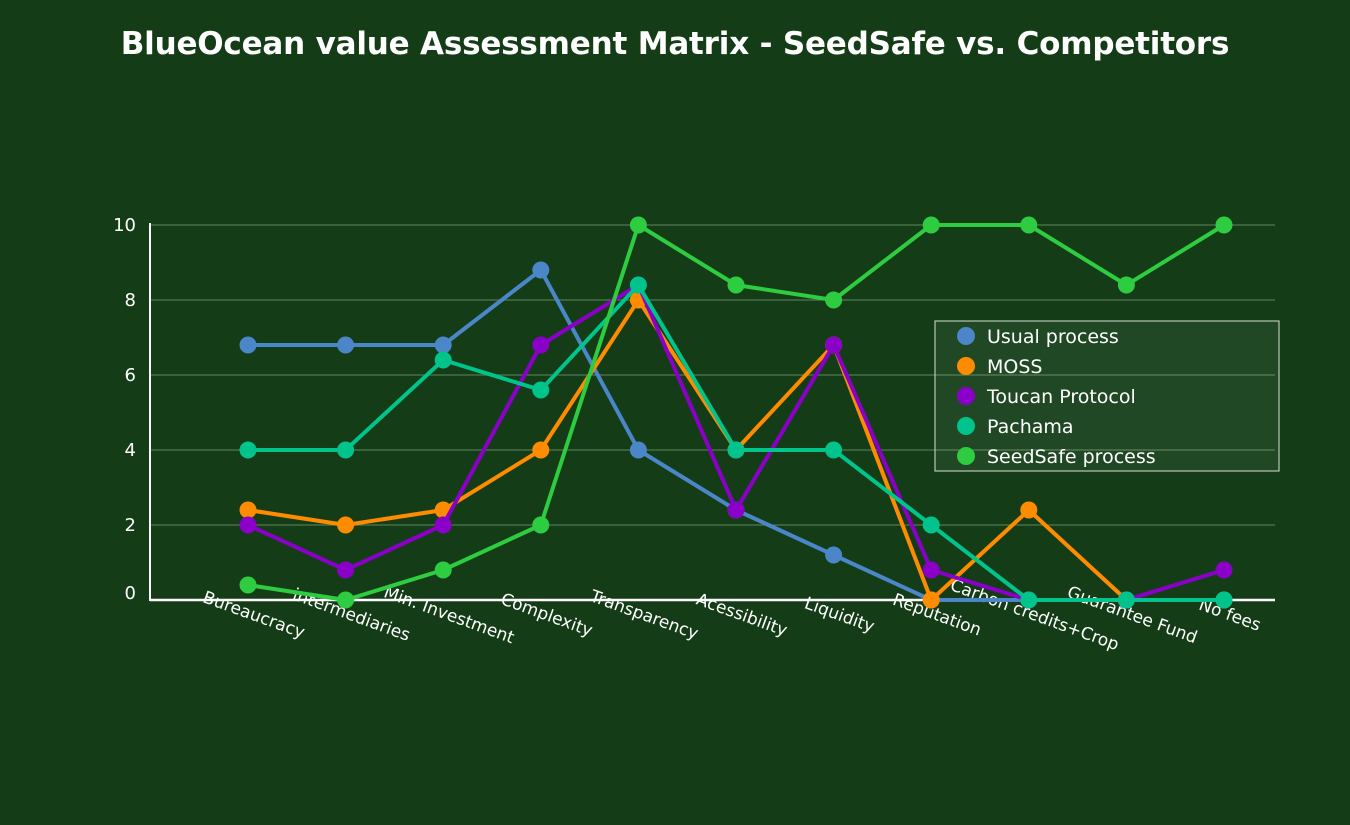 This screenshot has height=825, width=1350. I want to click on x-tick-label: Bureaucracy, so click(253, 615).